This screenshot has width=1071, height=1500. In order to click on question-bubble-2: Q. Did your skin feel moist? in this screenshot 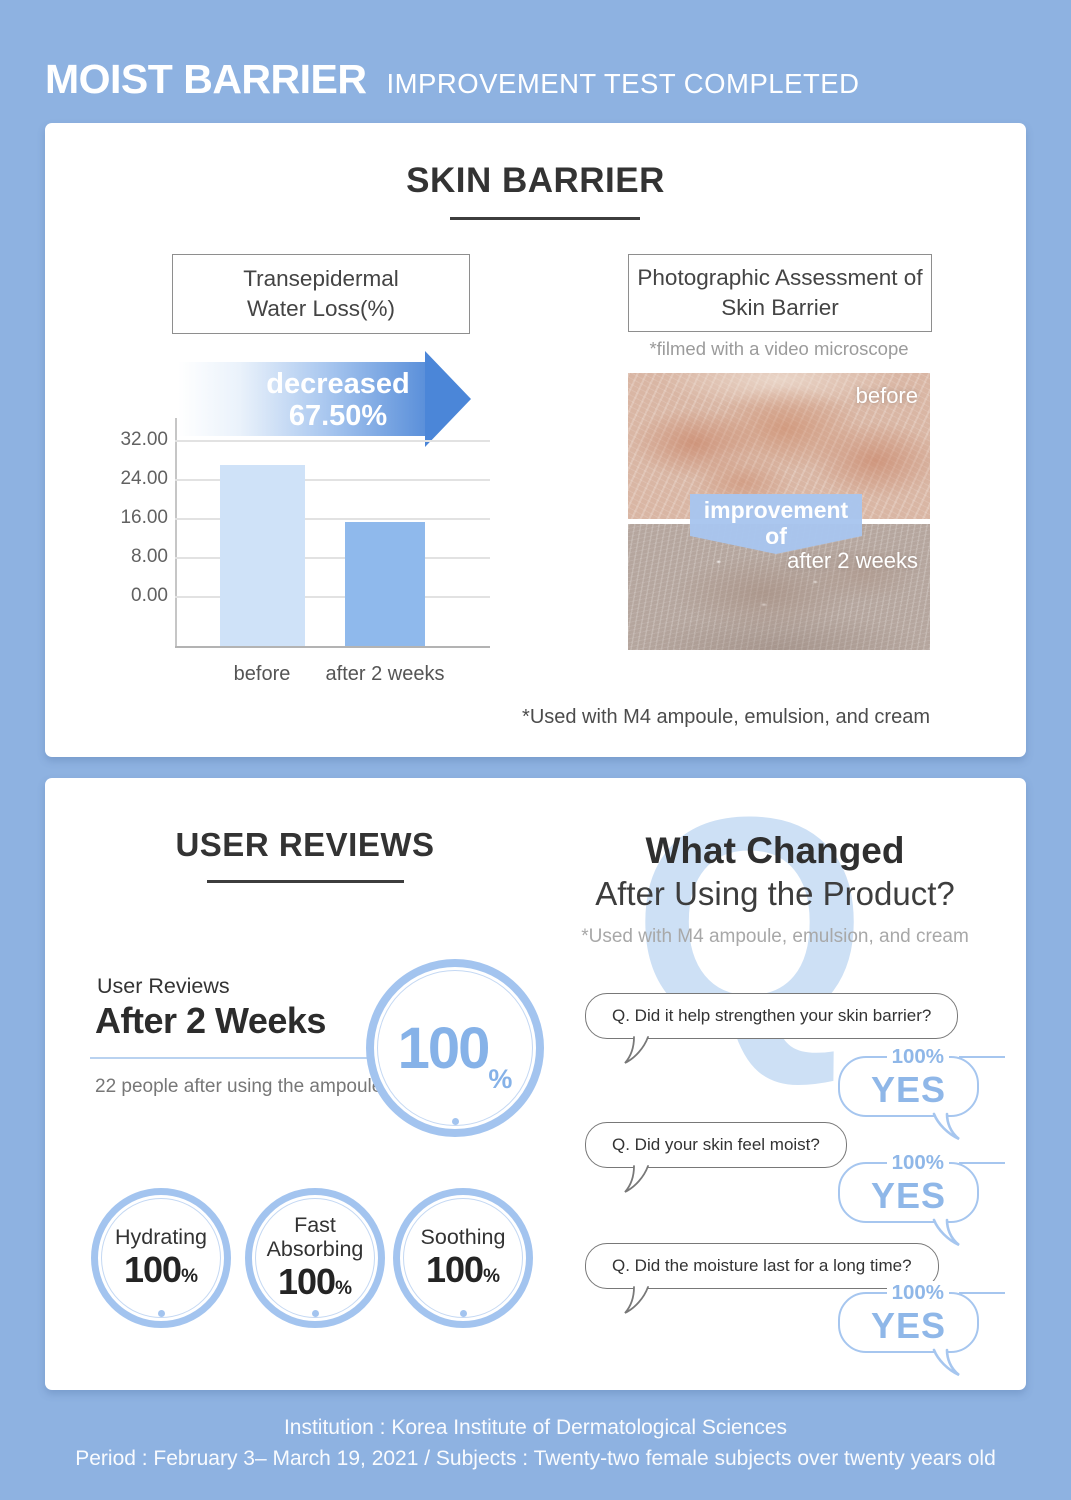, I will do `click(716, 1157)`.